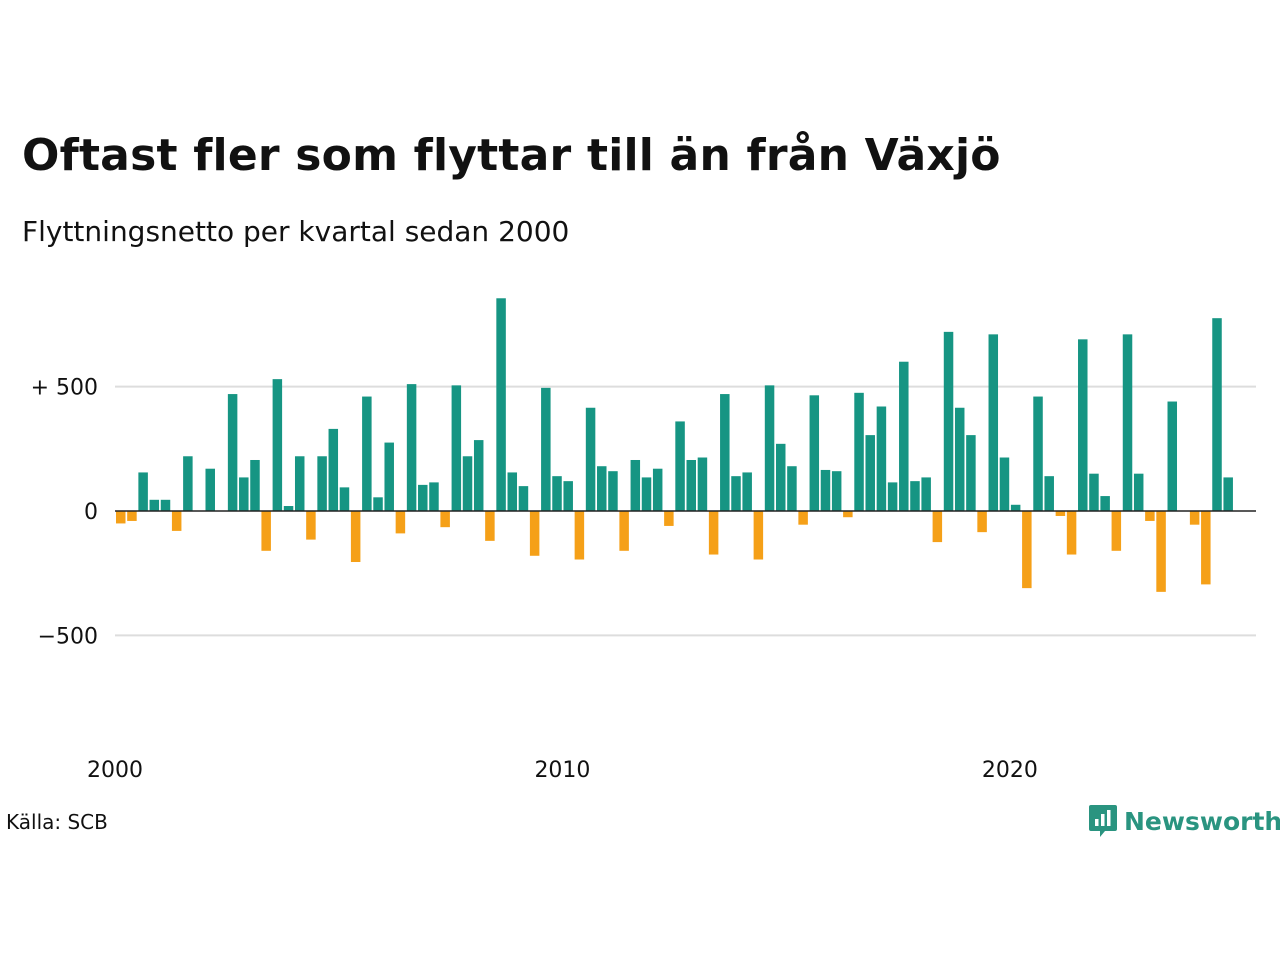 This screenshot has height=960, width=1280. Describe the element at coordinates (68, 636) in the screenshot. I see `y-tick-label: −500` at that location.